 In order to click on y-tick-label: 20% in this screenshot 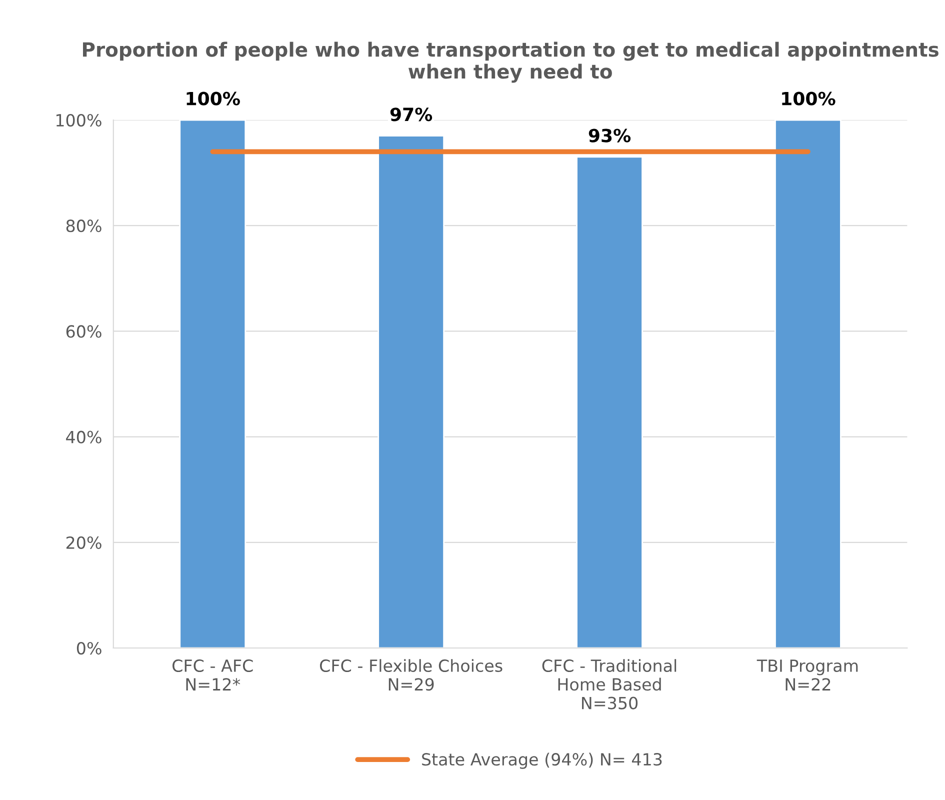, I will do `click(84, 542)`.